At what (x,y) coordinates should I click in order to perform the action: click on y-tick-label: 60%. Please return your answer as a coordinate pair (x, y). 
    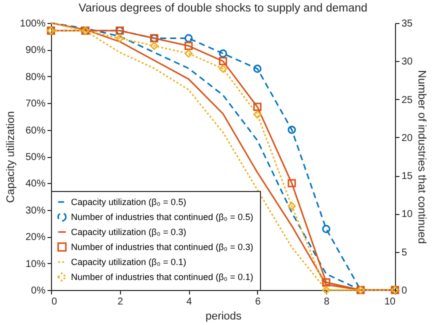
    Looking at the image, I should click on (35, 130).